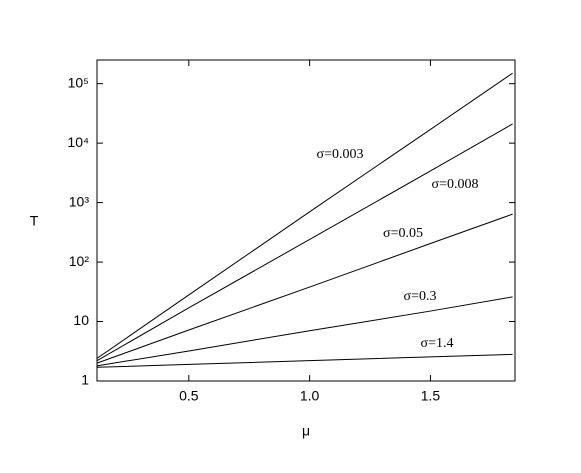 The height and width of the screenshot is (473, 581). What do you see at coordinates (34, 221) in the screenshot?
I see `y-axis-label: T` at bounding box center [34, 221].